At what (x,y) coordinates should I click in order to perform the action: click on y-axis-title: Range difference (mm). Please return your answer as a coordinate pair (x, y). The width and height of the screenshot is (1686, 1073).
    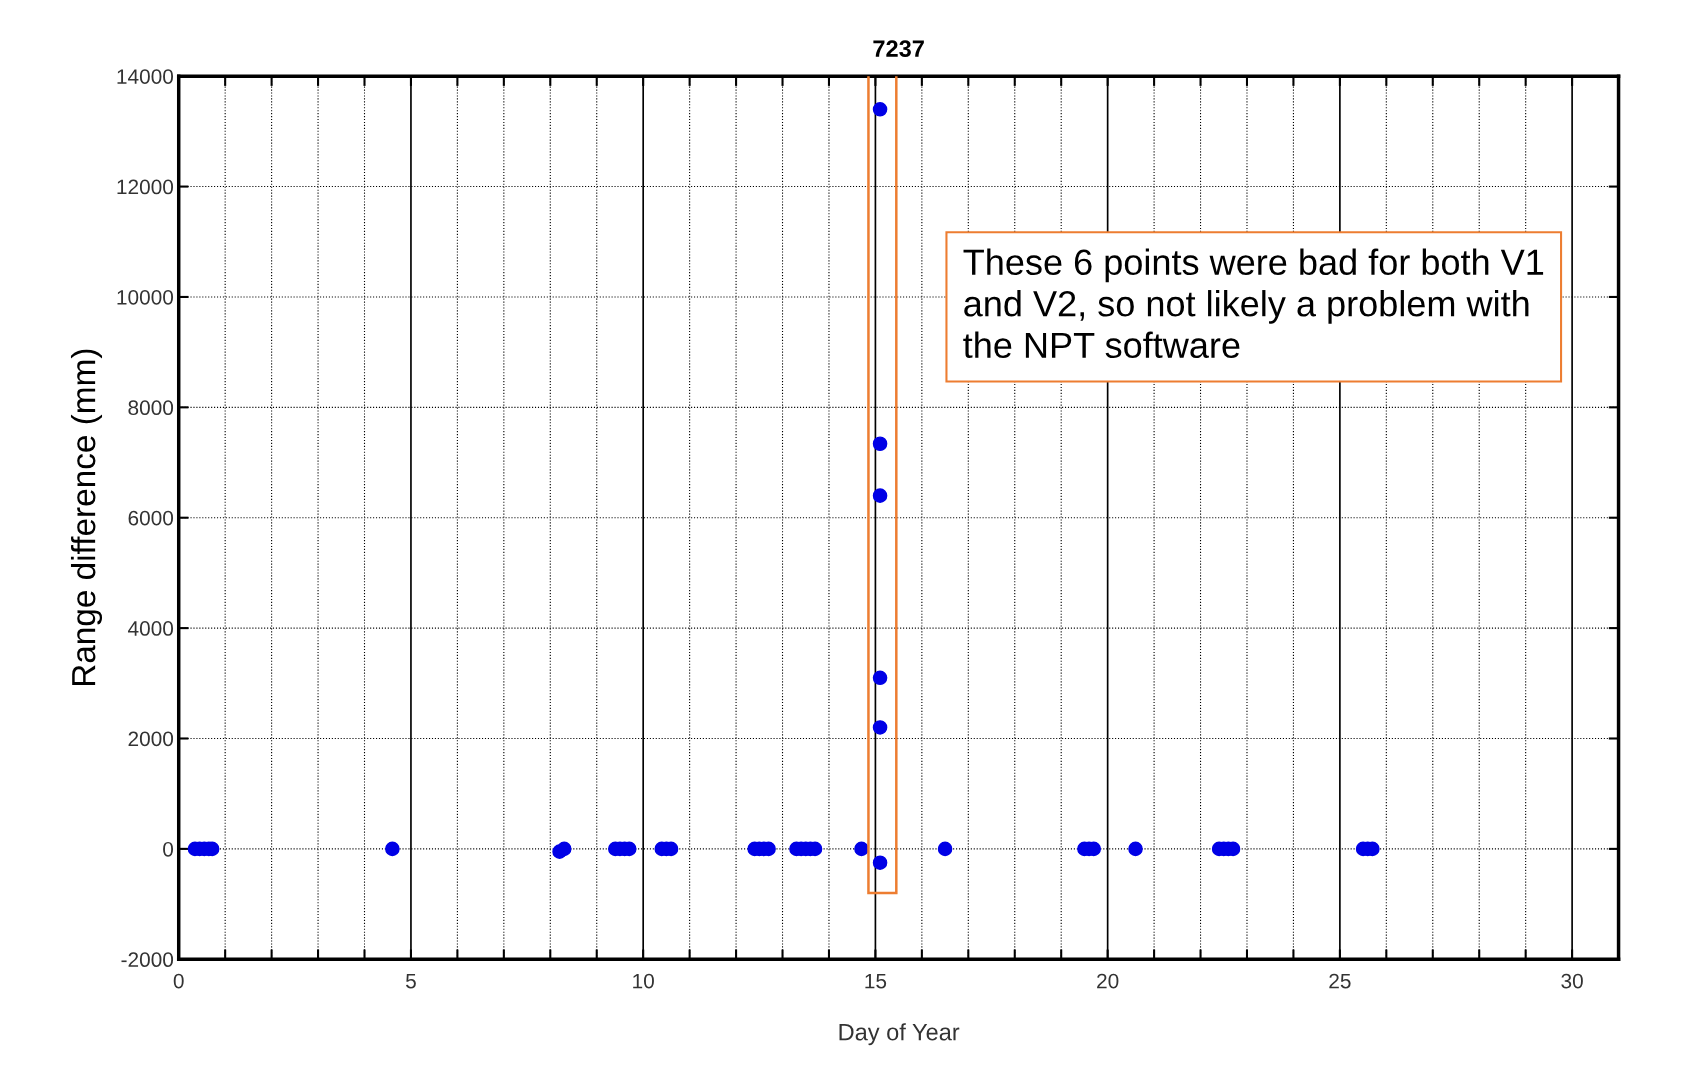
    Looking at the image, I should click on (86, 517).